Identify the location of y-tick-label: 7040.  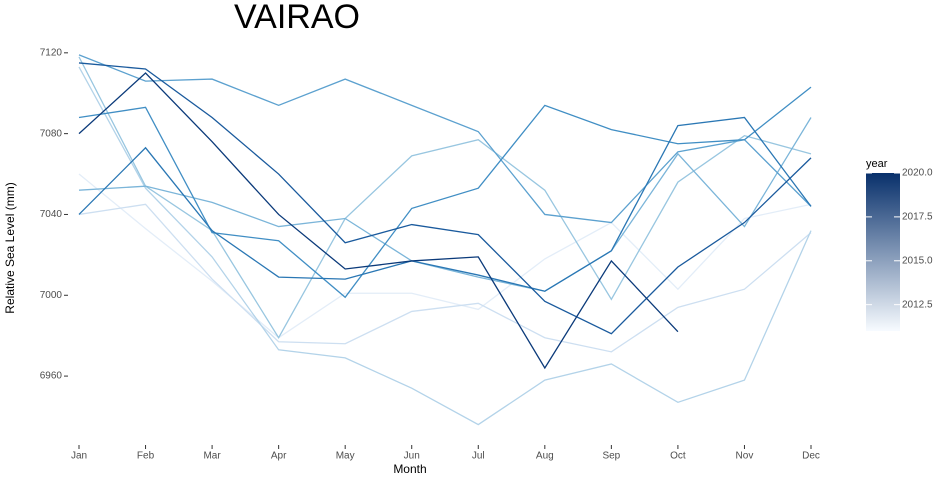
(51, 214).